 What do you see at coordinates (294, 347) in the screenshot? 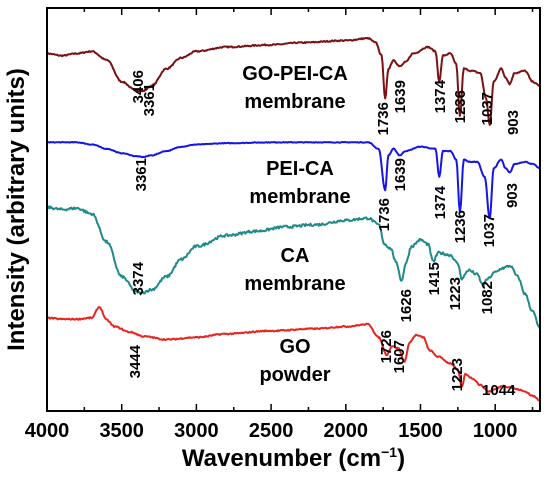
I see `series-name-4-line-1: GO` at bounding box center [294, 347].